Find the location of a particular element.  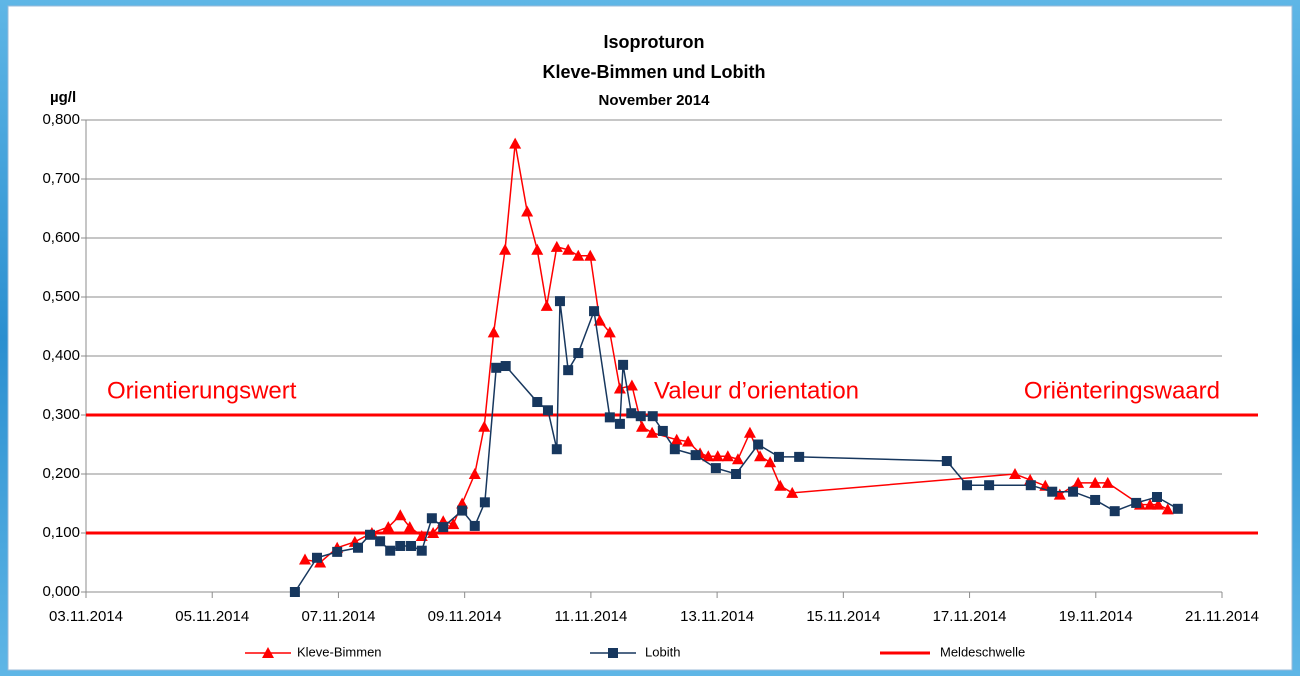

y-tick-label: 0,300 is located at coordinates (61, 414).